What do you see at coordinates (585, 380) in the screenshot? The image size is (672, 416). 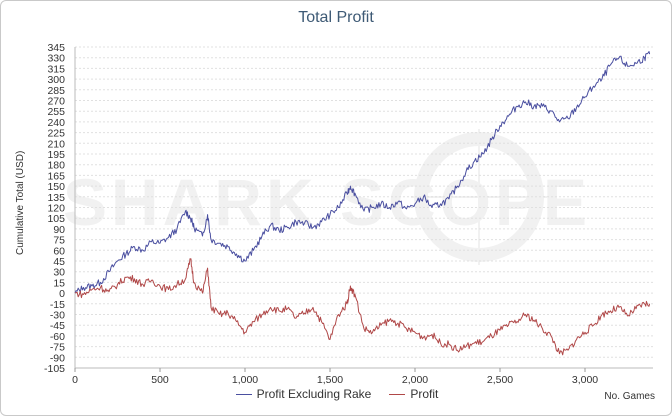 I see `x-tick-label: 3,000` at bounding box center [585, 380].